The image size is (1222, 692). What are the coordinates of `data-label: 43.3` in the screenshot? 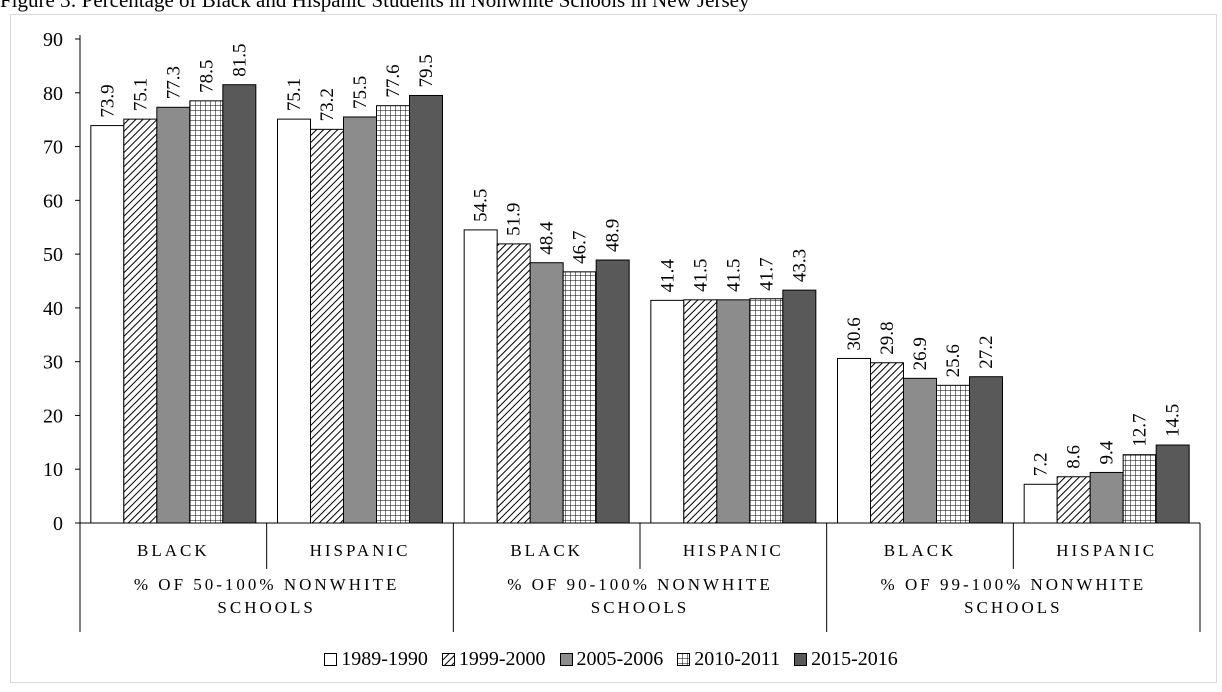 It's located at (799, 265).